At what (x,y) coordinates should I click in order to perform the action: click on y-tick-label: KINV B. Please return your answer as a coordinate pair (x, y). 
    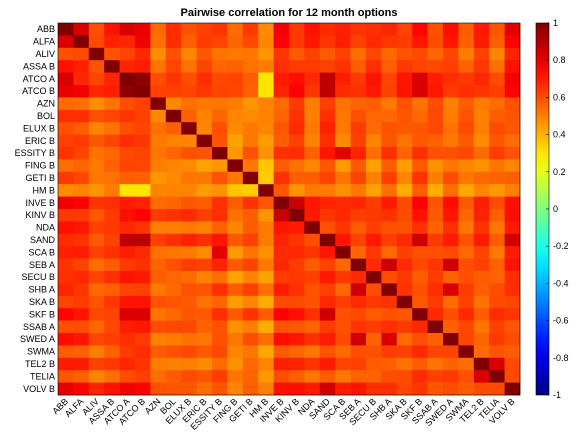
    Looking at the image, I should click on (40, 215).